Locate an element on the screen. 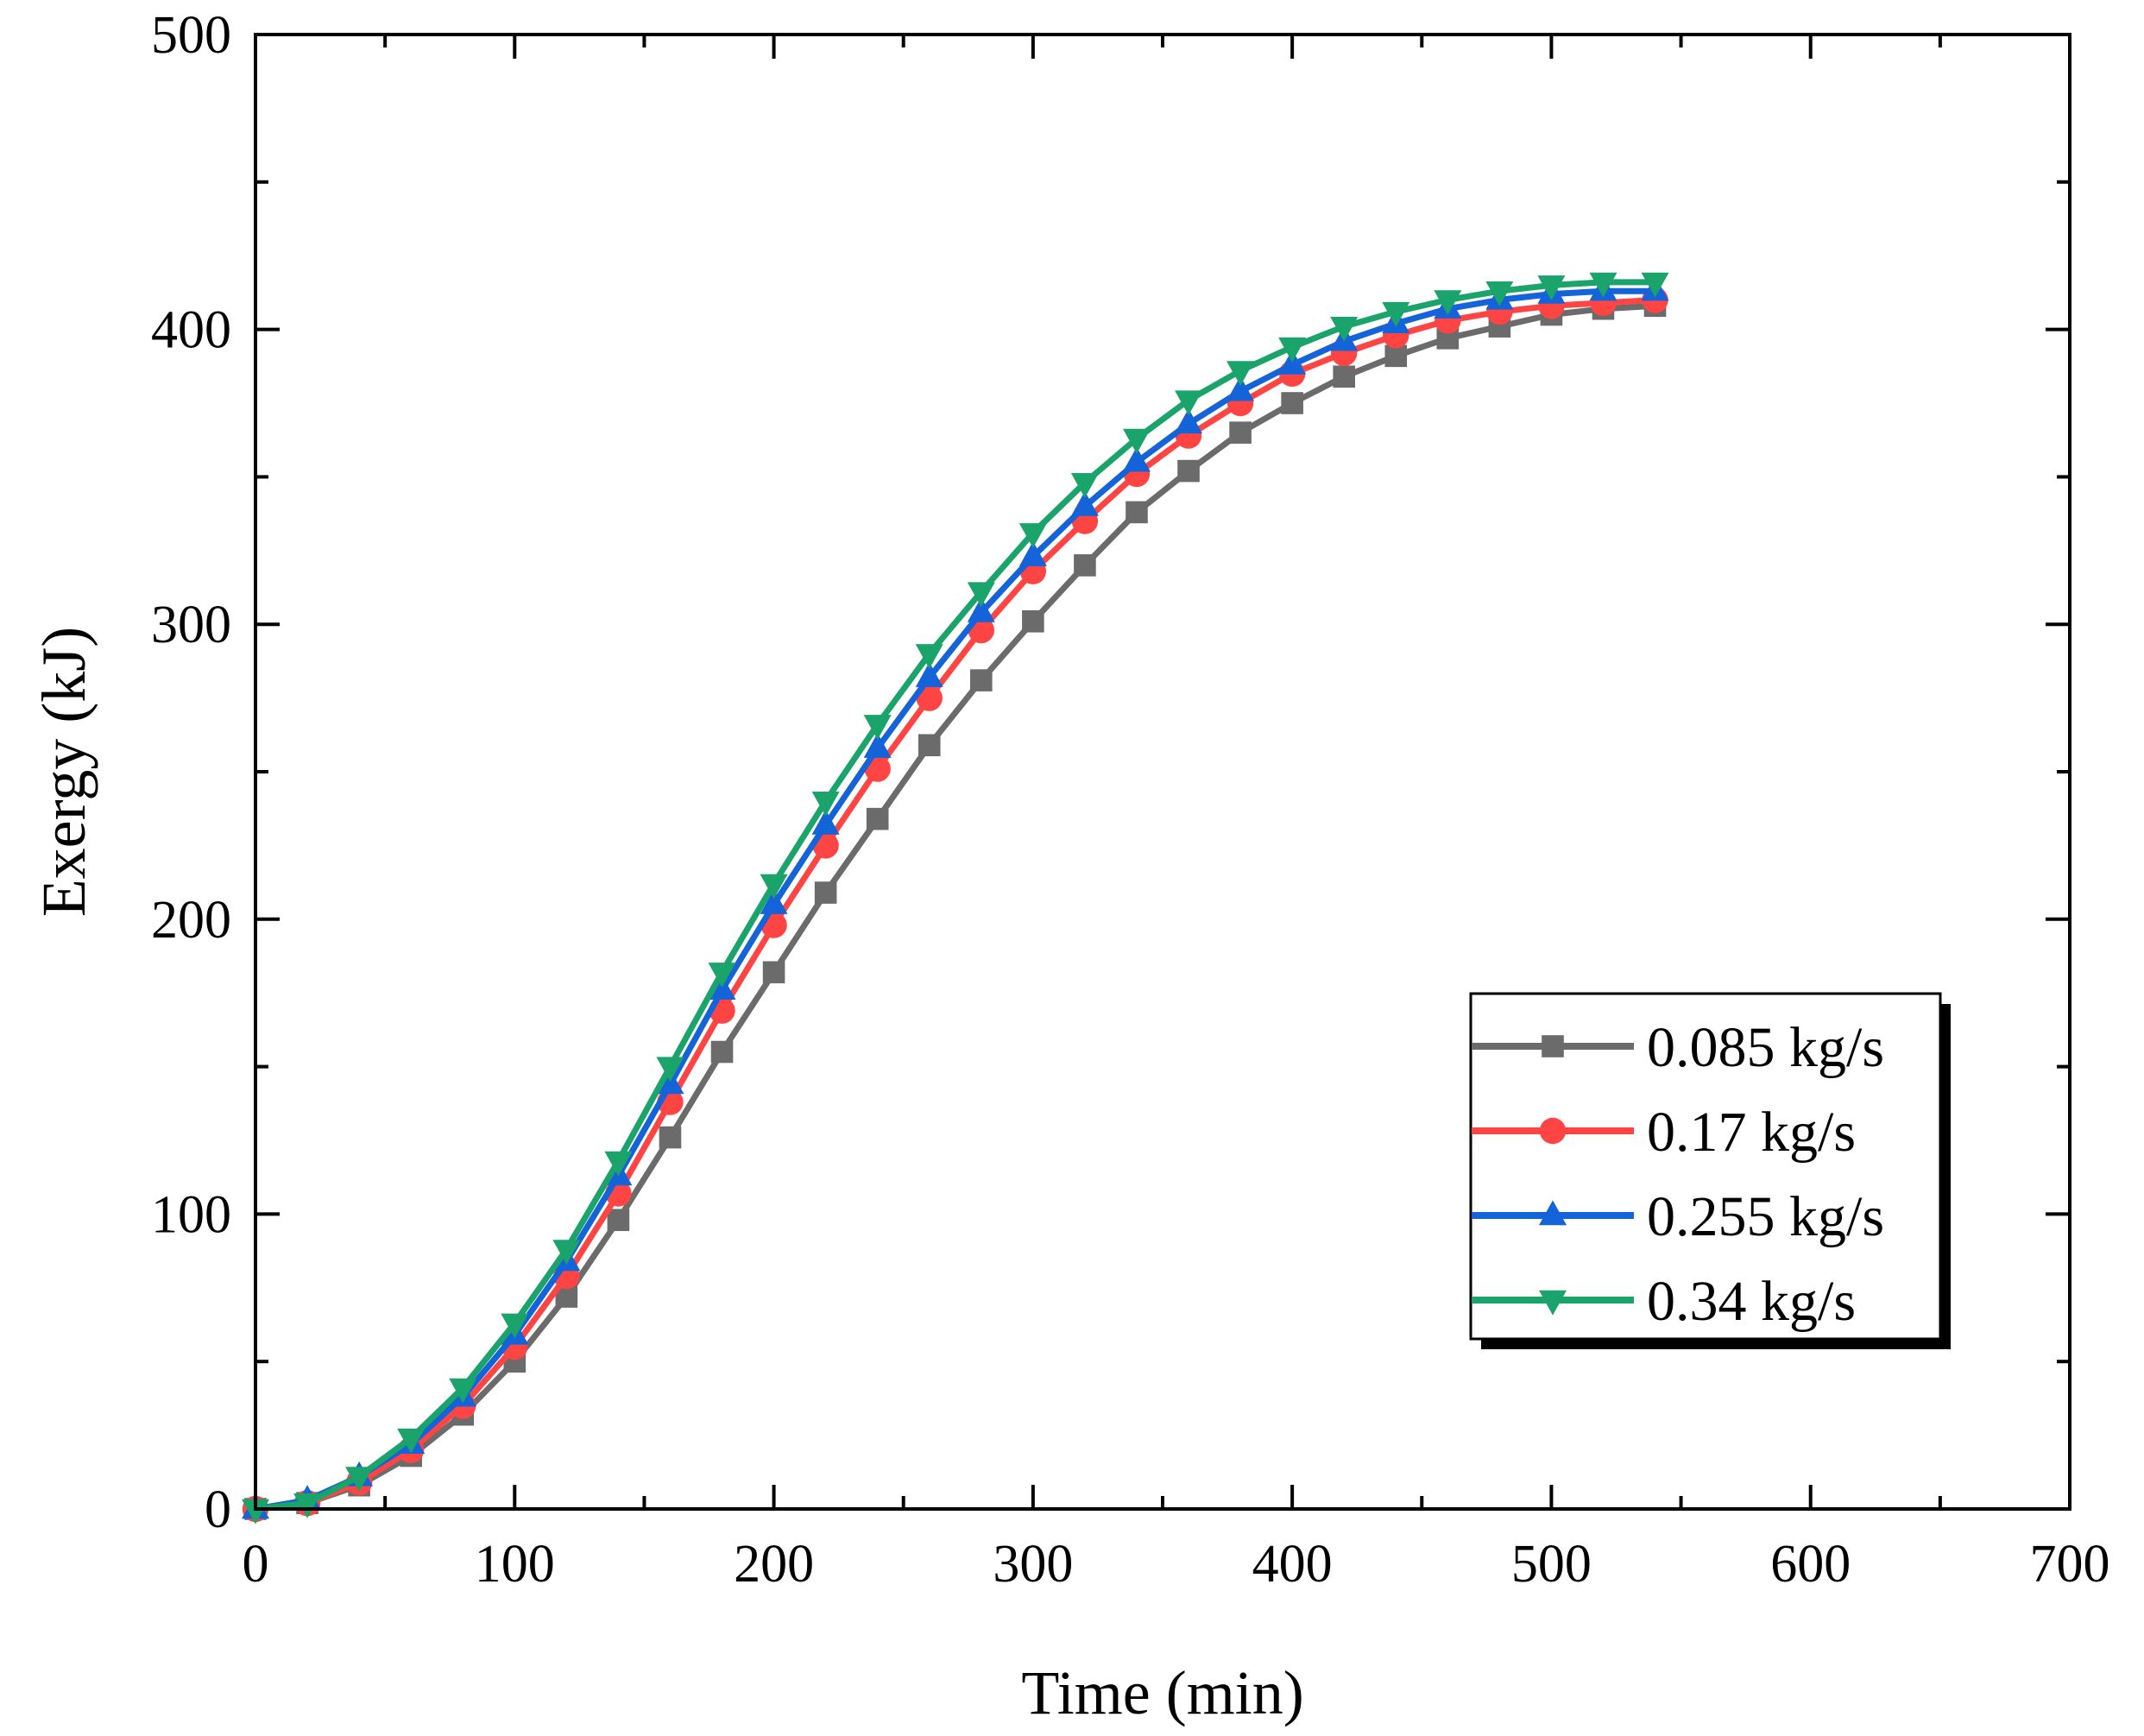  legend-item: 0.17 kg/s is located at coordinates (1664, 1132).